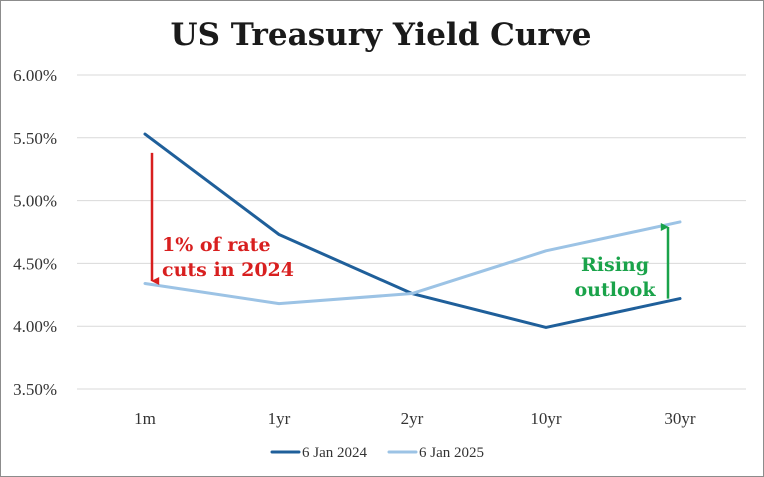 This screenshot has width=764, height=477. Describe the element at coordinates (216, 245) in the screenshot. I see `annotation-text: 1% of rate` at that location.